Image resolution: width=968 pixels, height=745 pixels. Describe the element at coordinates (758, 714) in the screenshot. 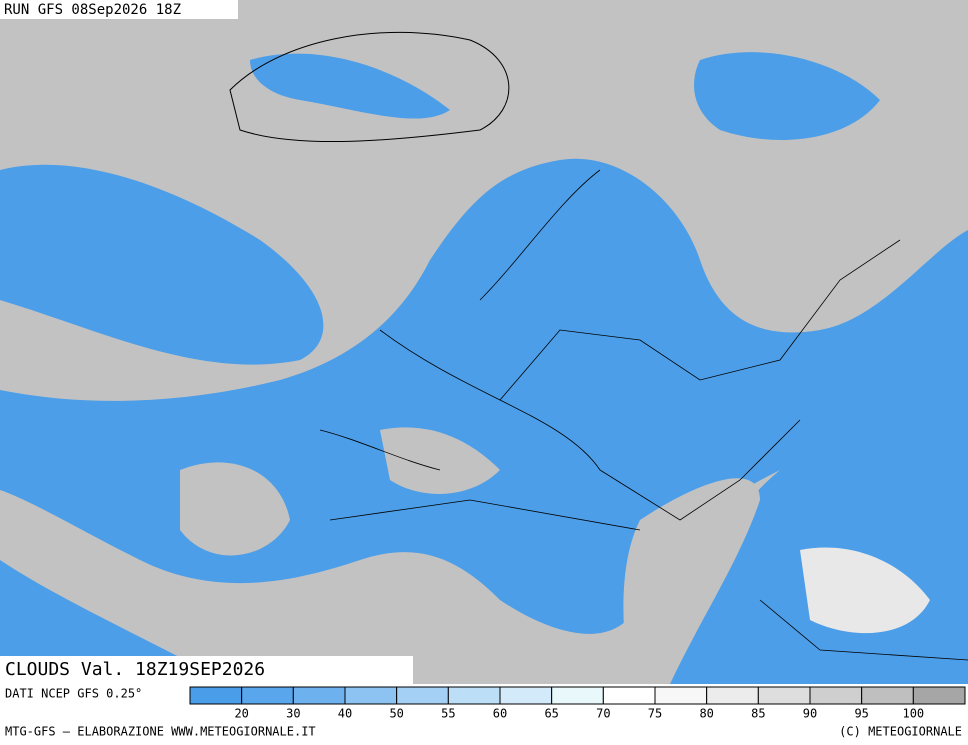

I see `legend-tick-label: 85` at that location.